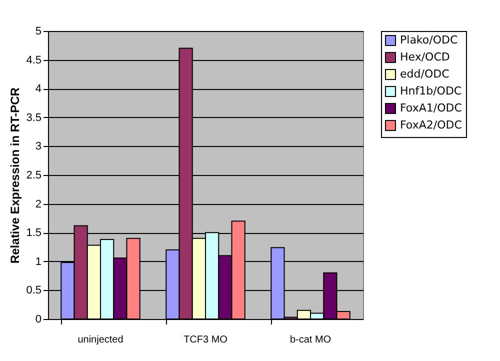 This screenshot has height=361, width=500. What do you see at coordinates (101, 340) in the screenshot?
I see `x-tick-label: uninjected` at bounding box center [101, 340].